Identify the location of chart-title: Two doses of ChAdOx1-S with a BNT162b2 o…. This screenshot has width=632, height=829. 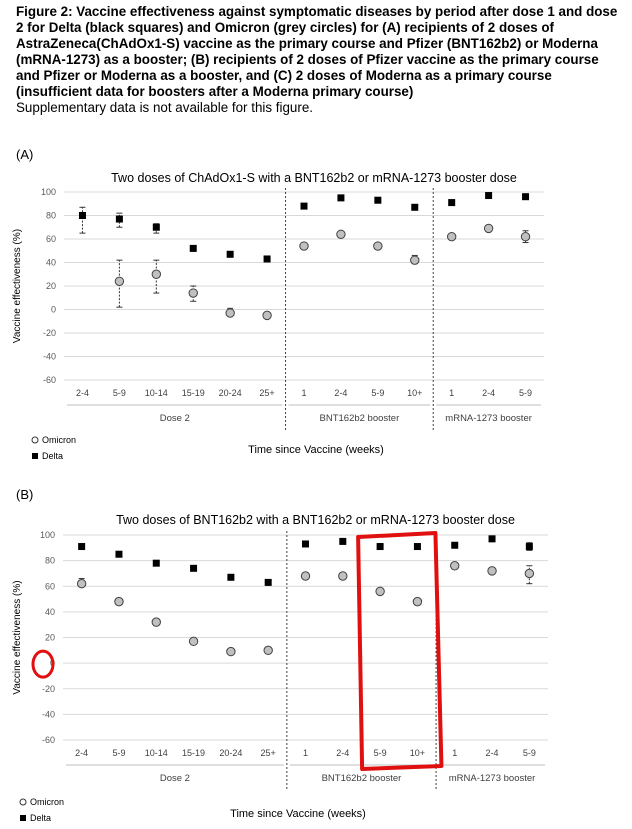
(314, 178).